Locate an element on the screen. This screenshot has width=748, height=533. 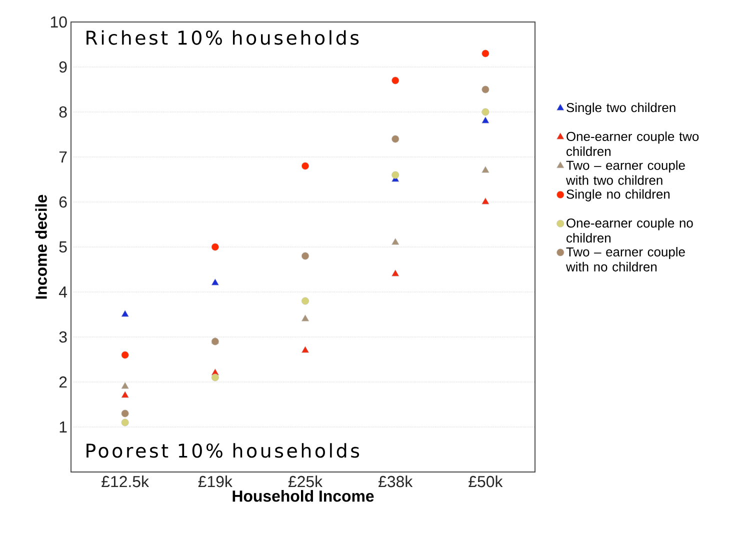
legend-label: Single two children is located at coordinates (621, 108).